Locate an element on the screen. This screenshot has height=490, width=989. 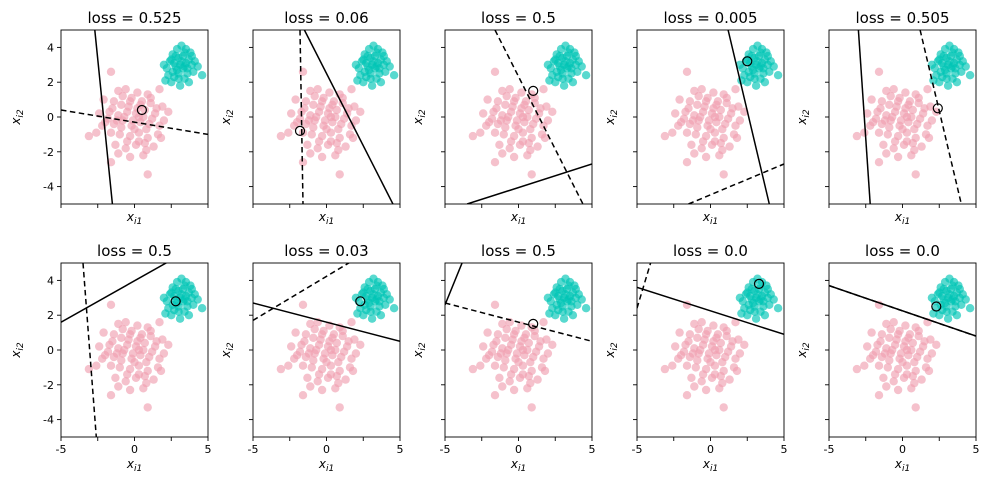
panel-6: loss = 0.5 -5 0 5 -4 -2 0 2 4 xi1 xi2 is located at coordinates (110, 358).